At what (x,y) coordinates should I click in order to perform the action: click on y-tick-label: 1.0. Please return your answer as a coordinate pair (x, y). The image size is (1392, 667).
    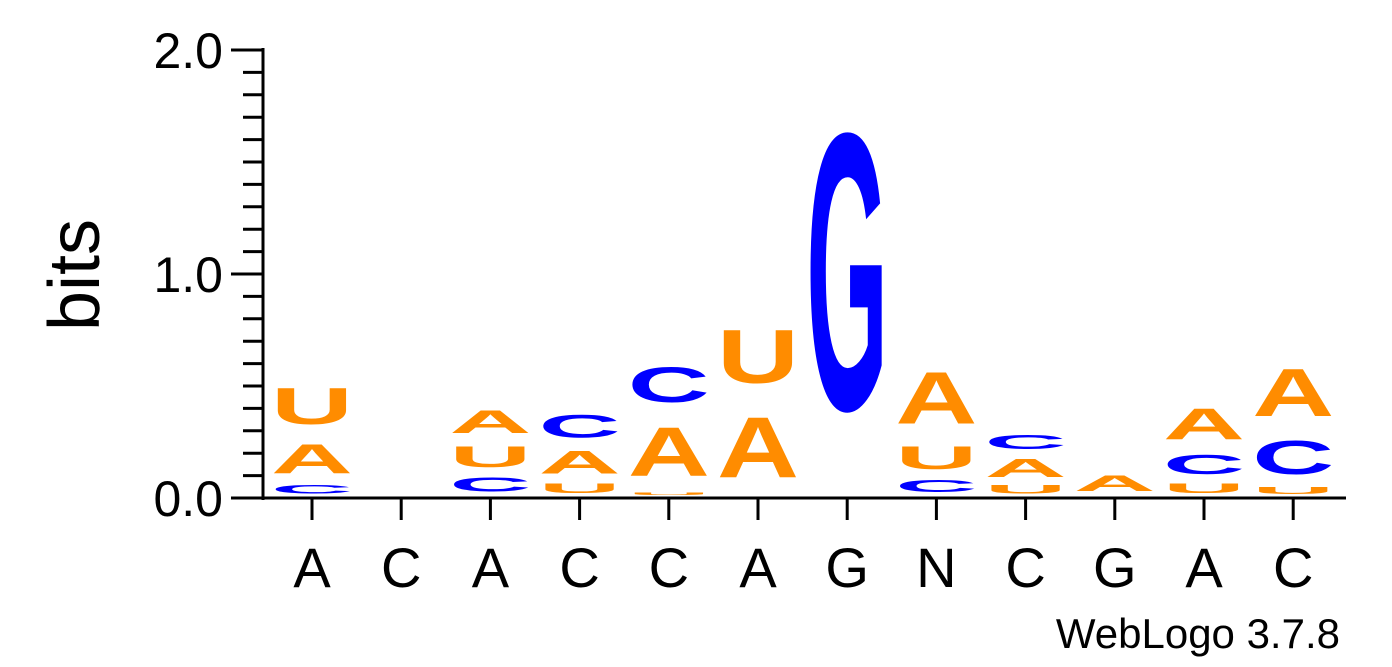
    Looking at the image, I should click on (188, 275).